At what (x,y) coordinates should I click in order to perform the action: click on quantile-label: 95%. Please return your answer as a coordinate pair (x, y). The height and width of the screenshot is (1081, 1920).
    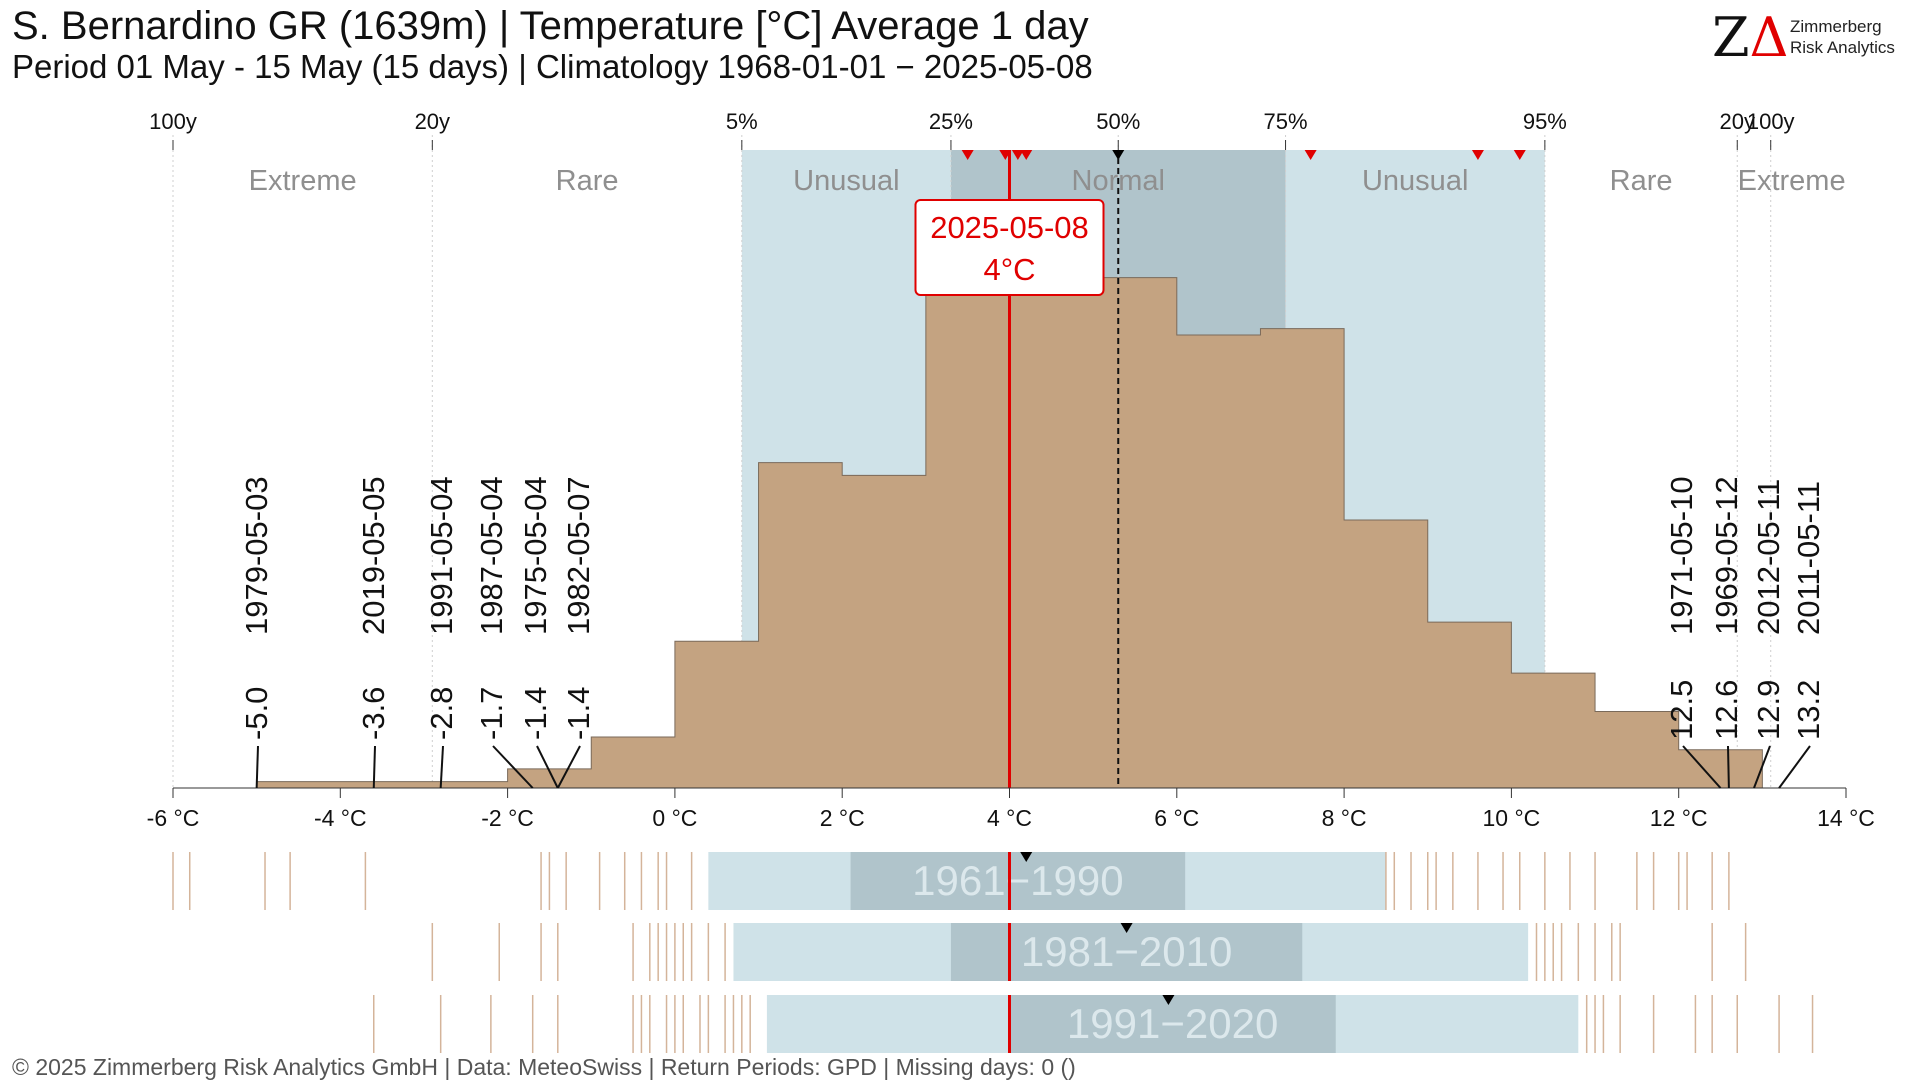
    Looking at the image, I should click on (1545, 121).